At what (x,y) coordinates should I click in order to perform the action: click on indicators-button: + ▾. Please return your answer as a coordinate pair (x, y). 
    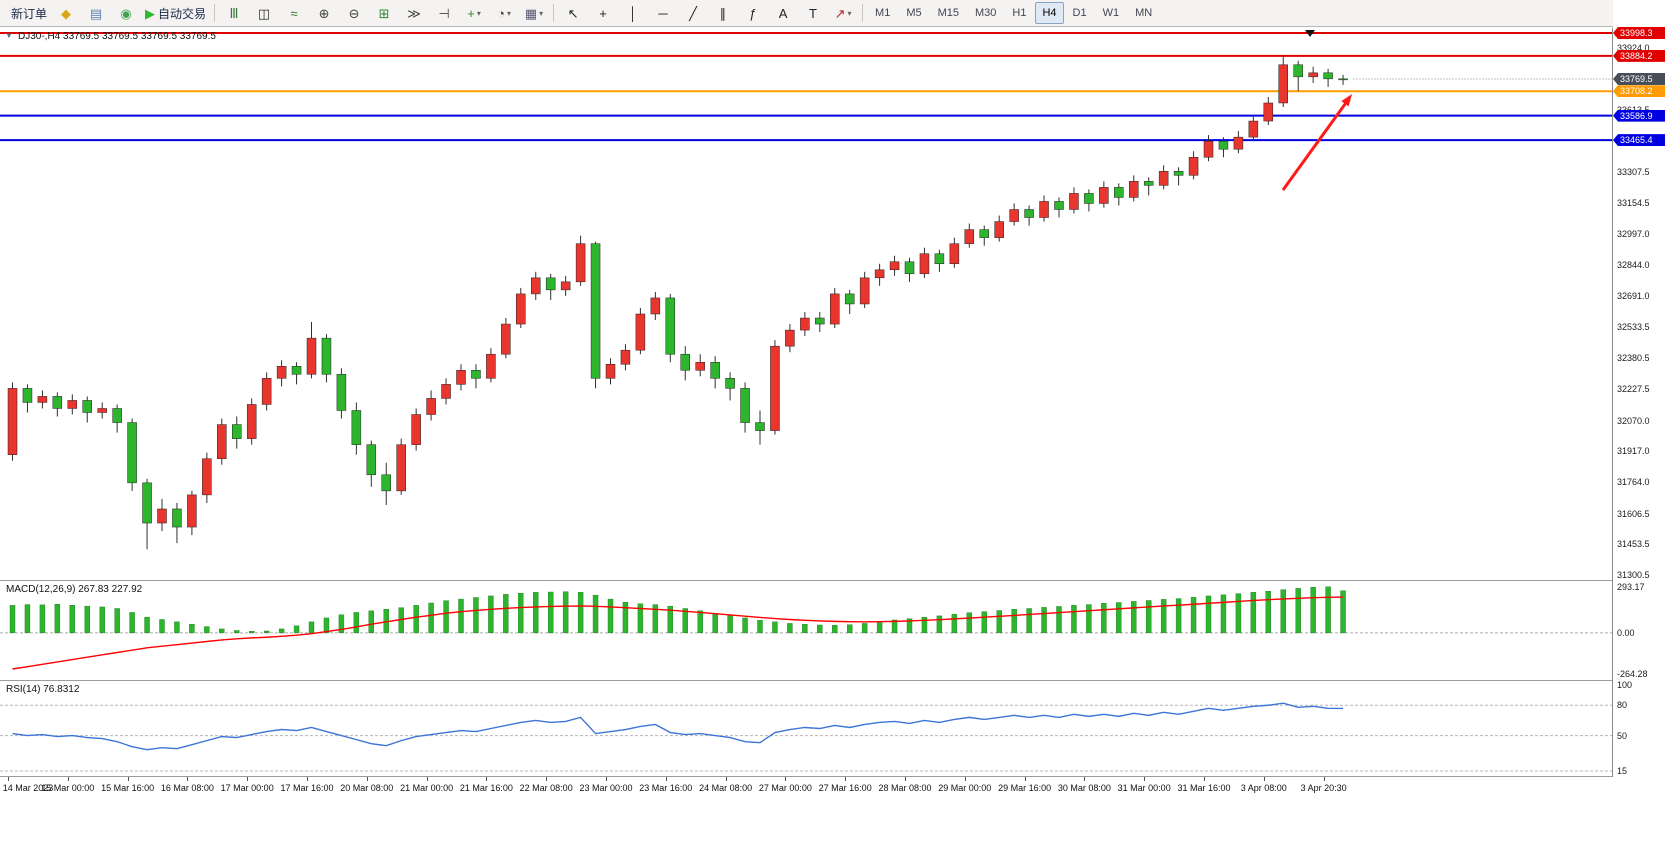
    Looking at the image, I should click on (474, 13).